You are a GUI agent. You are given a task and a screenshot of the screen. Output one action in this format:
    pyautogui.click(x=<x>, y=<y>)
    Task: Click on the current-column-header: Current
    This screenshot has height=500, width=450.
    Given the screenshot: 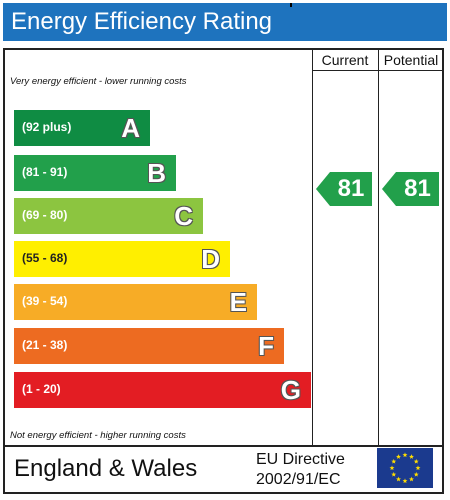 What is the action you would take?
    pyautogui.click(x=345, y=60)
    